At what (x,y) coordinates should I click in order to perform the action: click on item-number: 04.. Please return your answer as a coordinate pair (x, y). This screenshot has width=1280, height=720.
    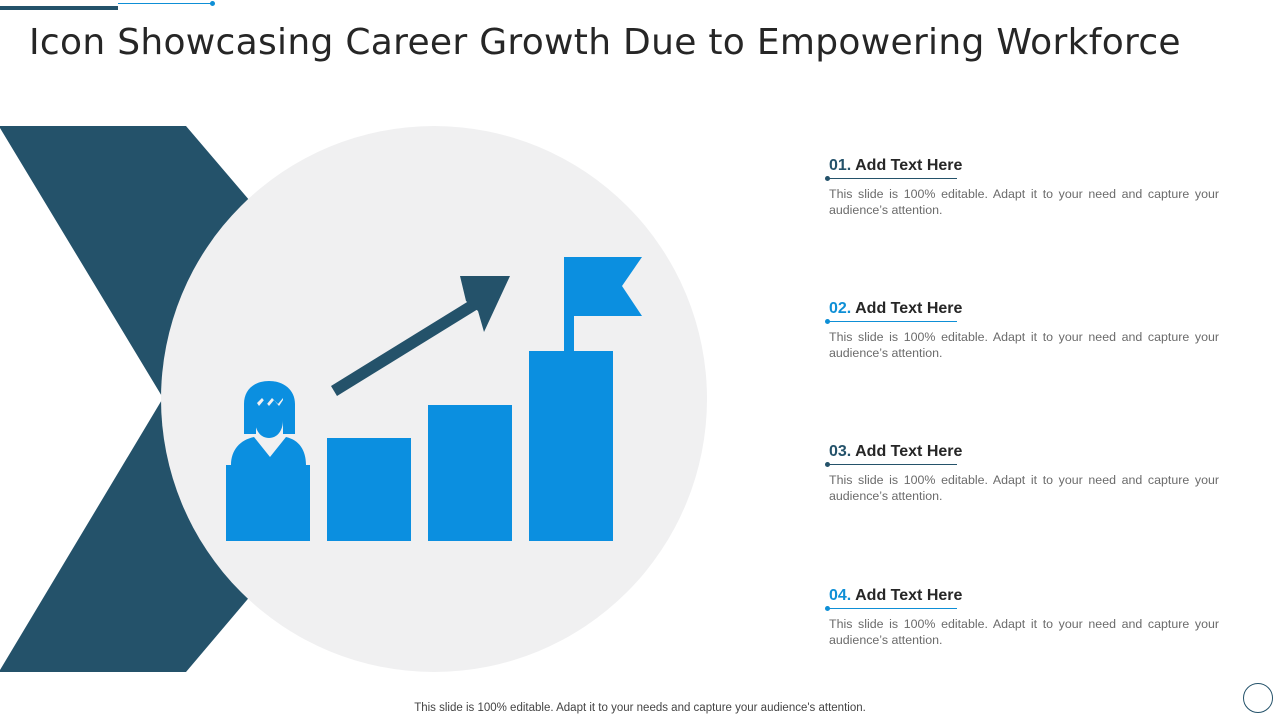
    Looking at the image, I should click on (840, 595).